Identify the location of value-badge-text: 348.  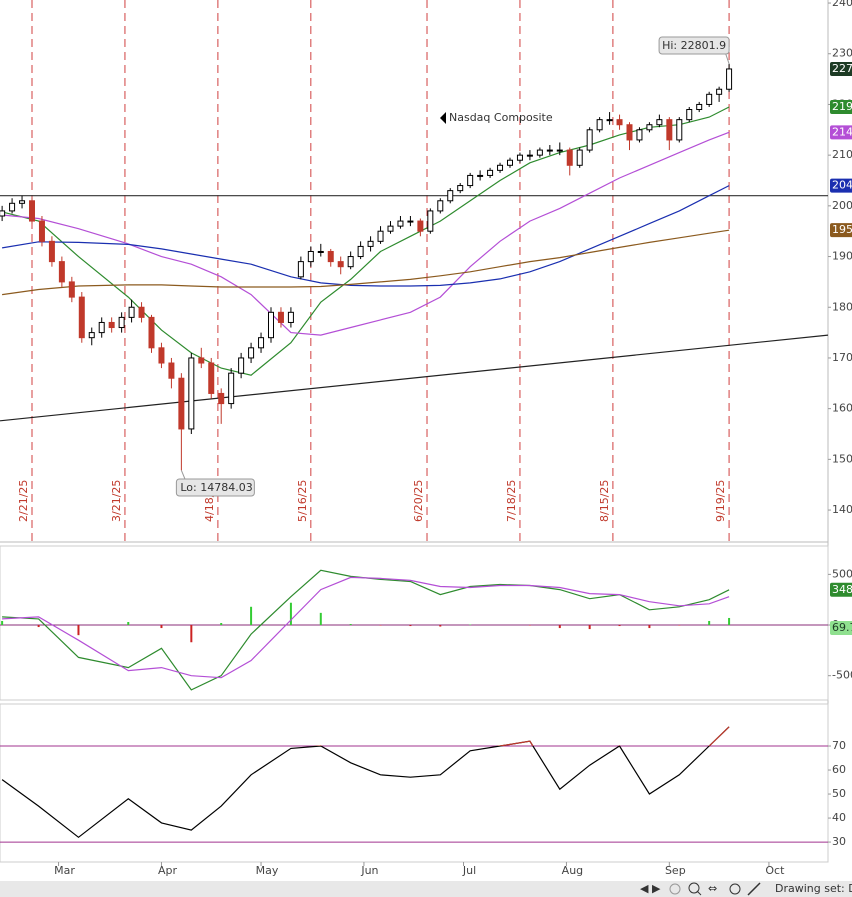
(842, 589).